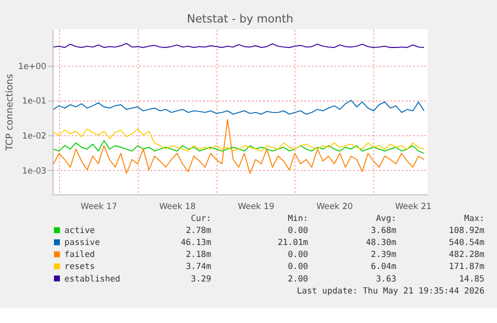  Describe the element at coordinates (390, 290) in the screenshot. I see `text: Last update: Thu May 21 19:35:44 2026` at that location.